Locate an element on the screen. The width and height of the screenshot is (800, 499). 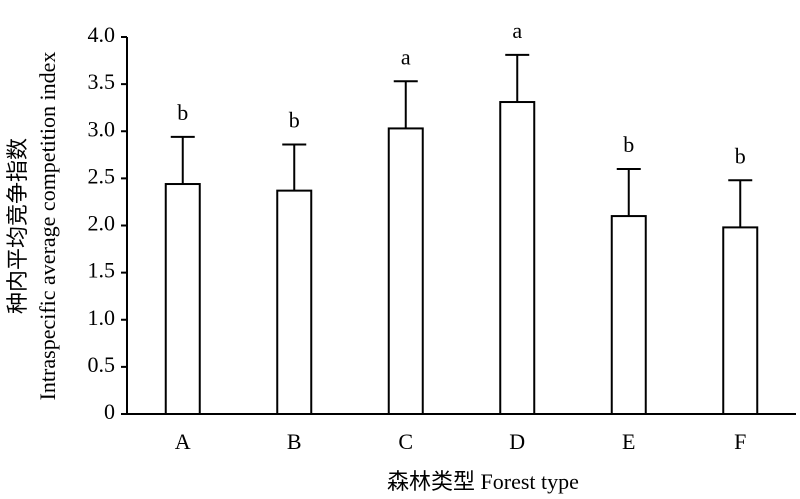
y-tick-label: 3.5 is located at coordinates (102, 81).